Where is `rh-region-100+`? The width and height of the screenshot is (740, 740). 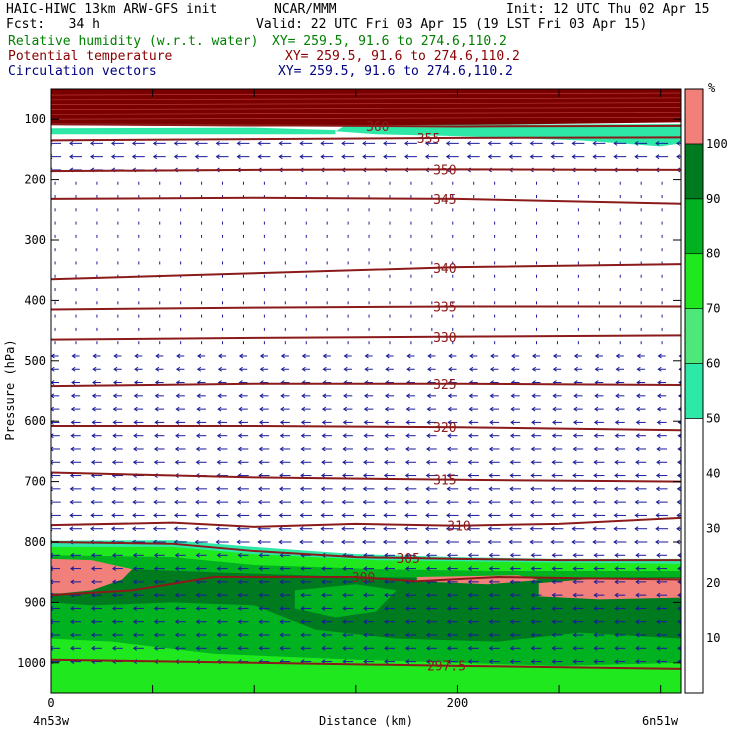
rh-region-100+ is located at coordinates (92, 576).